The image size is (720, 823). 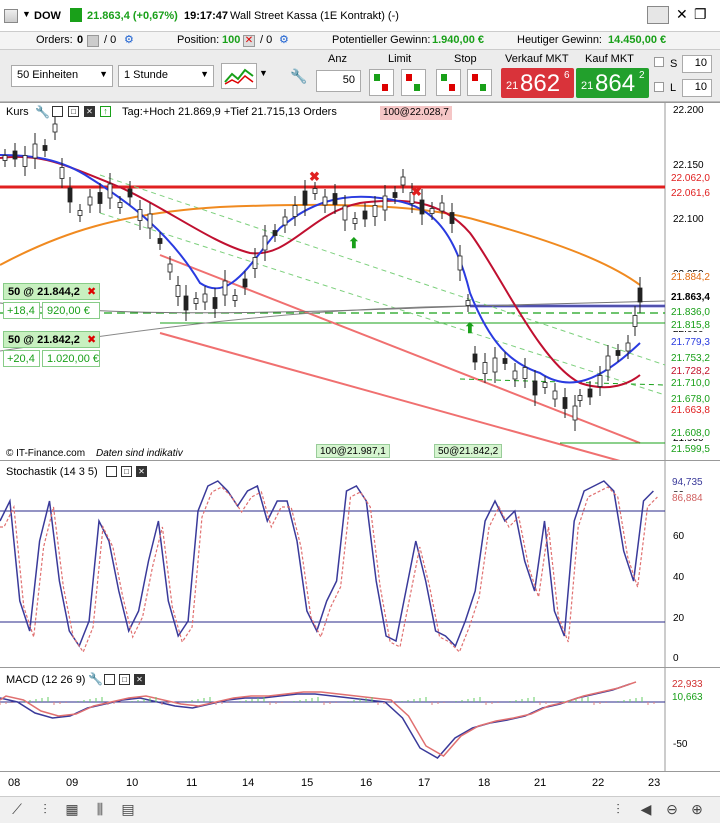 I want to click on units-select: 50 Einheiten ▼, so click(x=62, y=76).